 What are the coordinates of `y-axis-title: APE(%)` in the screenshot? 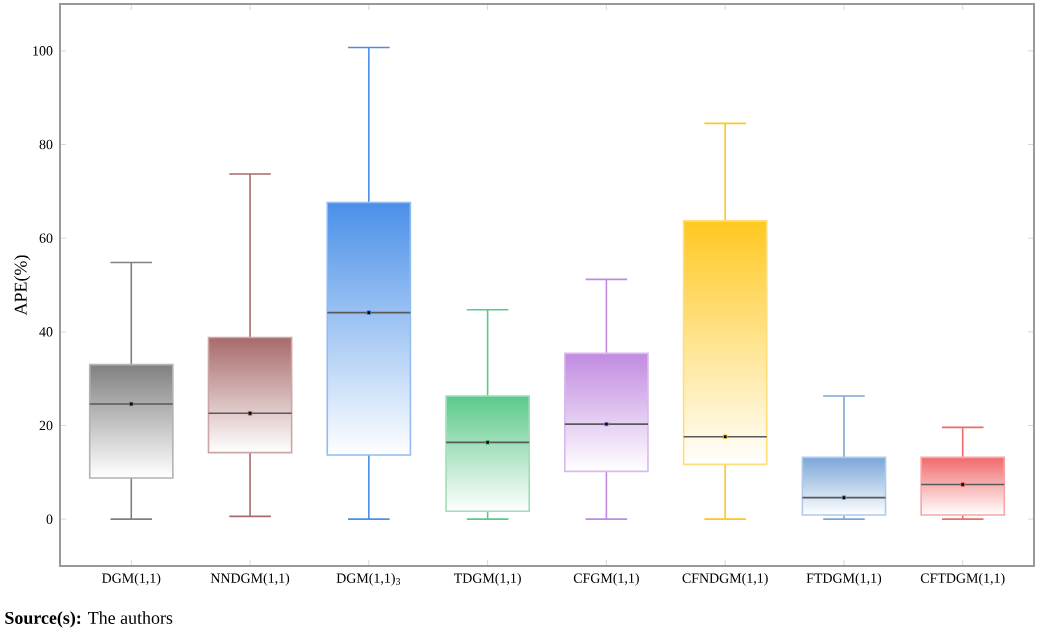 It's located at (22, 285).